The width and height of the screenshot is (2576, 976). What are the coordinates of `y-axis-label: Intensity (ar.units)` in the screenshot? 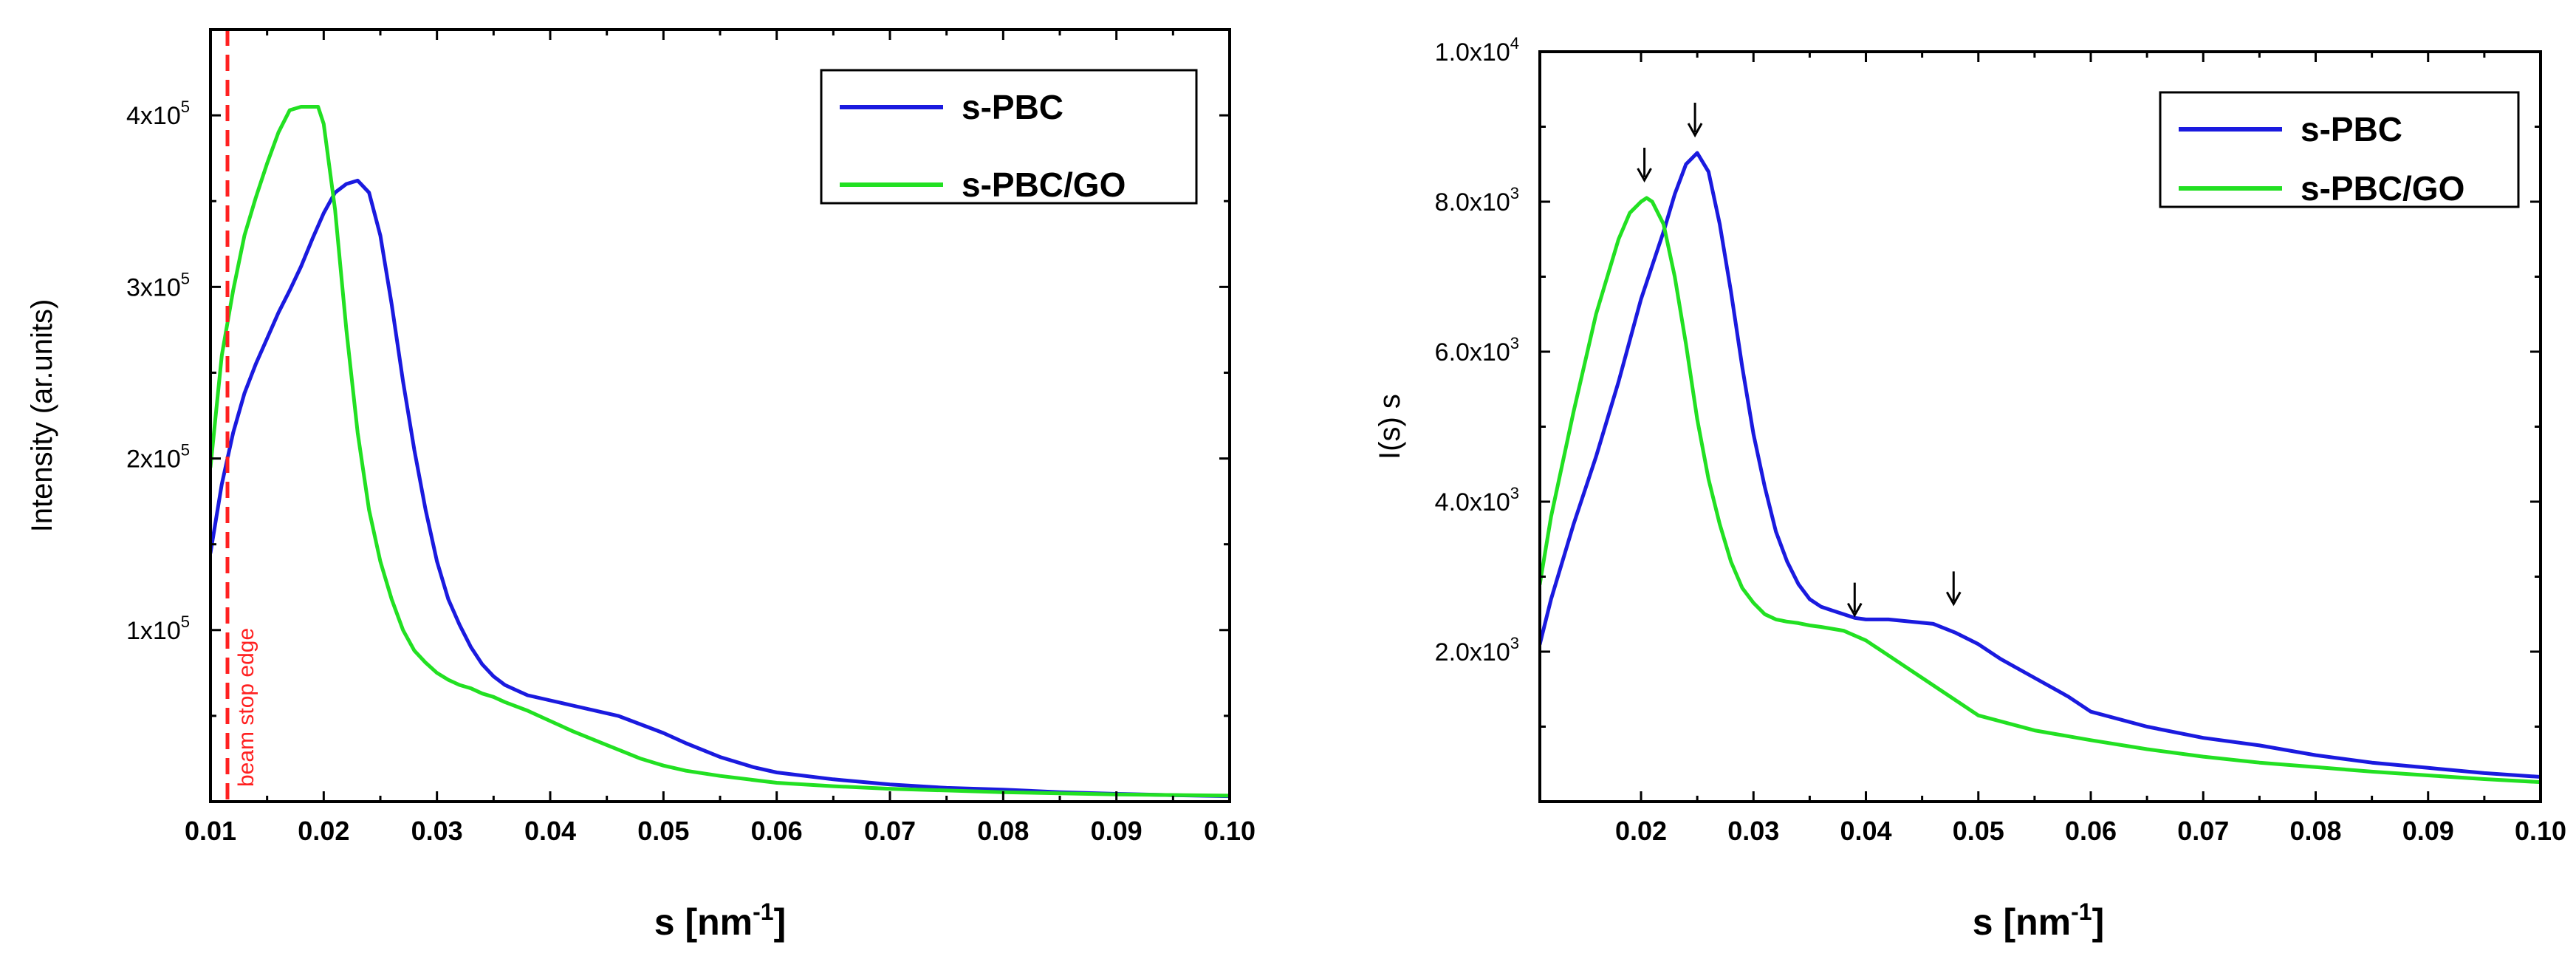 It's located at (42, 416).